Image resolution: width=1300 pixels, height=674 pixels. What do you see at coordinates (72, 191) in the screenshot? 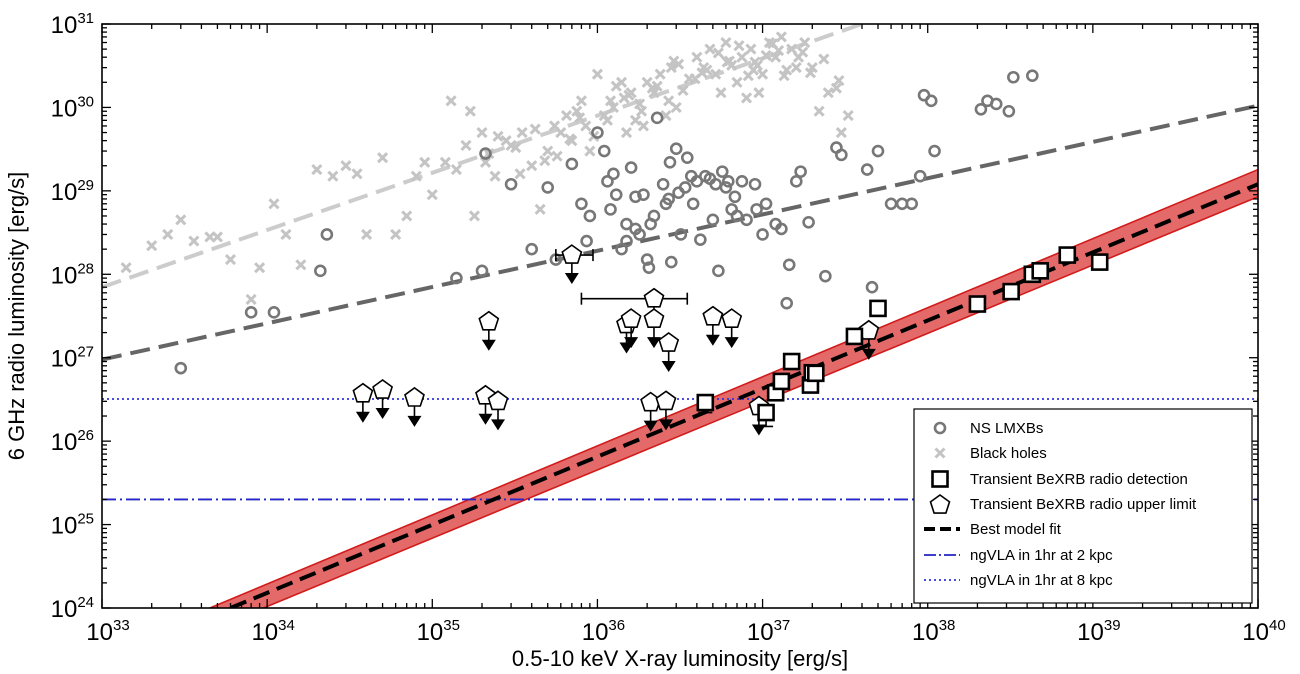
I see `y-tick-label: 1029` at bounding box center [72, 191].